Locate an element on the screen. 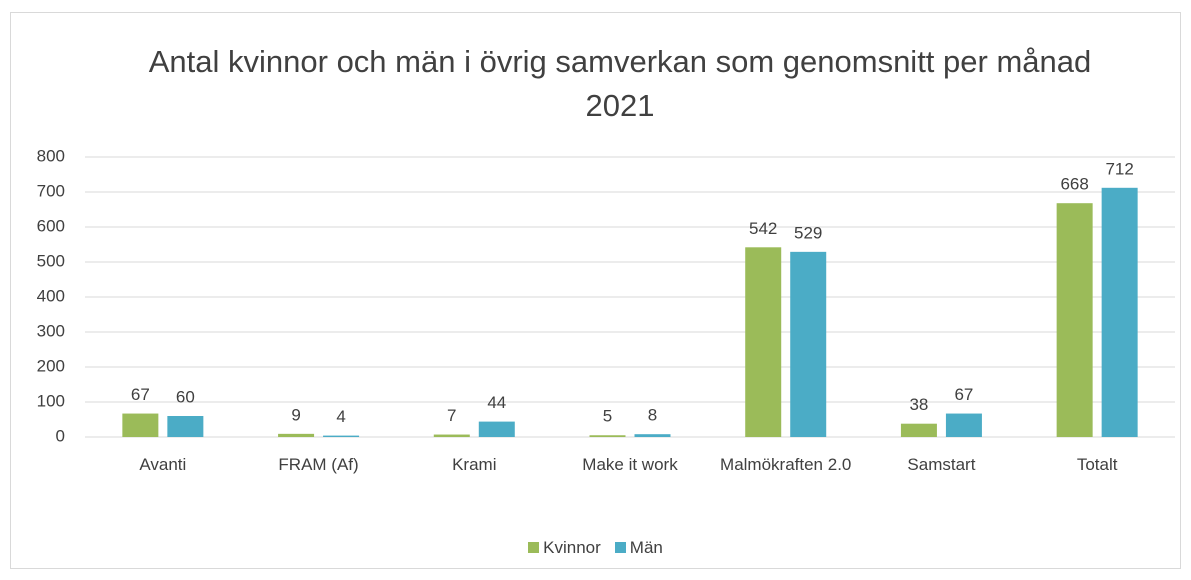 The image size is (1191, 580). y-tick-label: 700 is located at coordinates (51, 190).